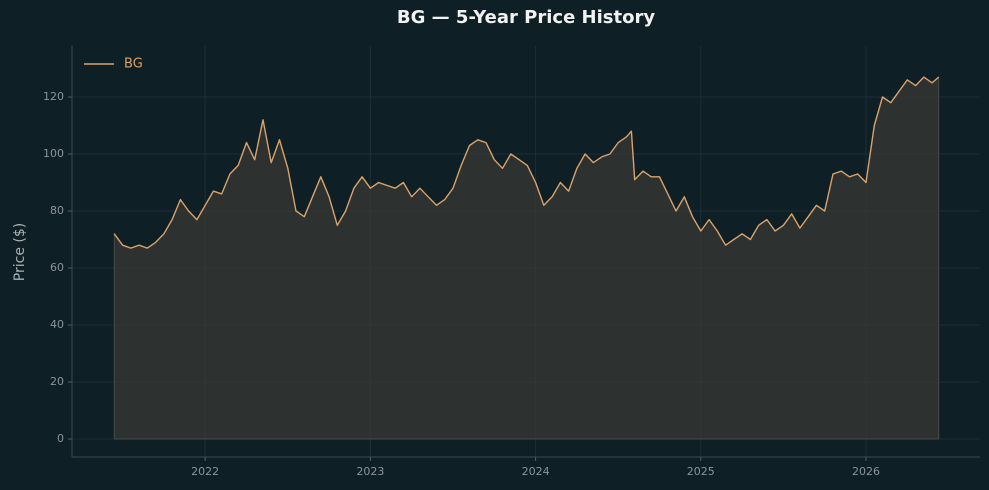 This screenshot has height=490, width=989. What do you see at coordinates (57, 381) in the screenshot?
I see `y-tick-label: 20` at bounding box center [57, 381].